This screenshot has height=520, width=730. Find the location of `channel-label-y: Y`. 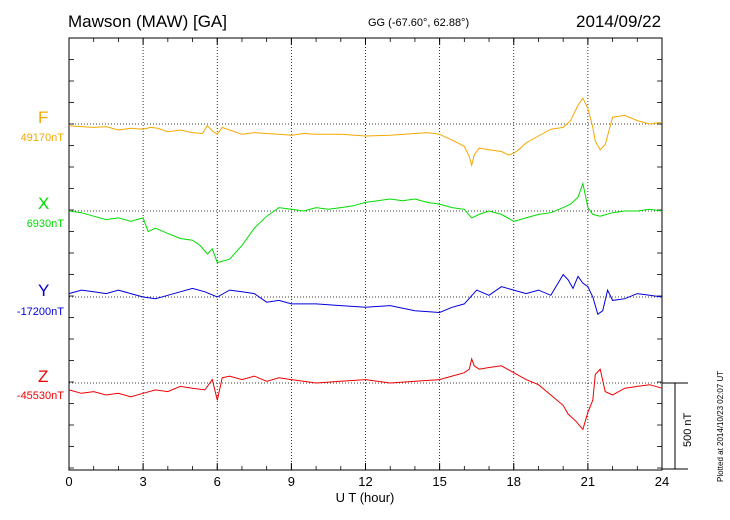

channel-label-y: Y is located at coordinates (44, 290).